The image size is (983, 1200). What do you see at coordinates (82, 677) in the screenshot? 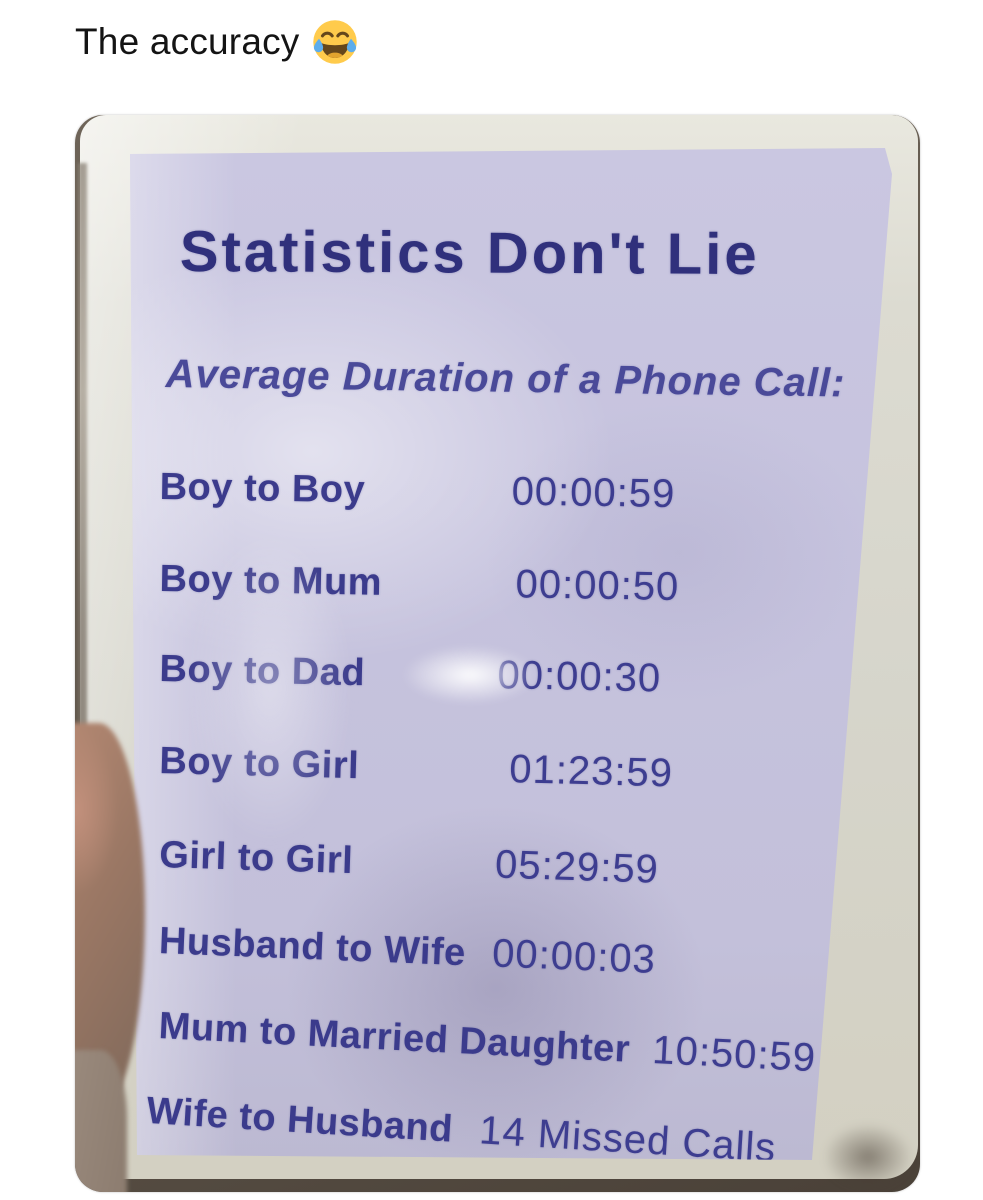
I see `card-edge-shadow` at bounding box center [82, 677].